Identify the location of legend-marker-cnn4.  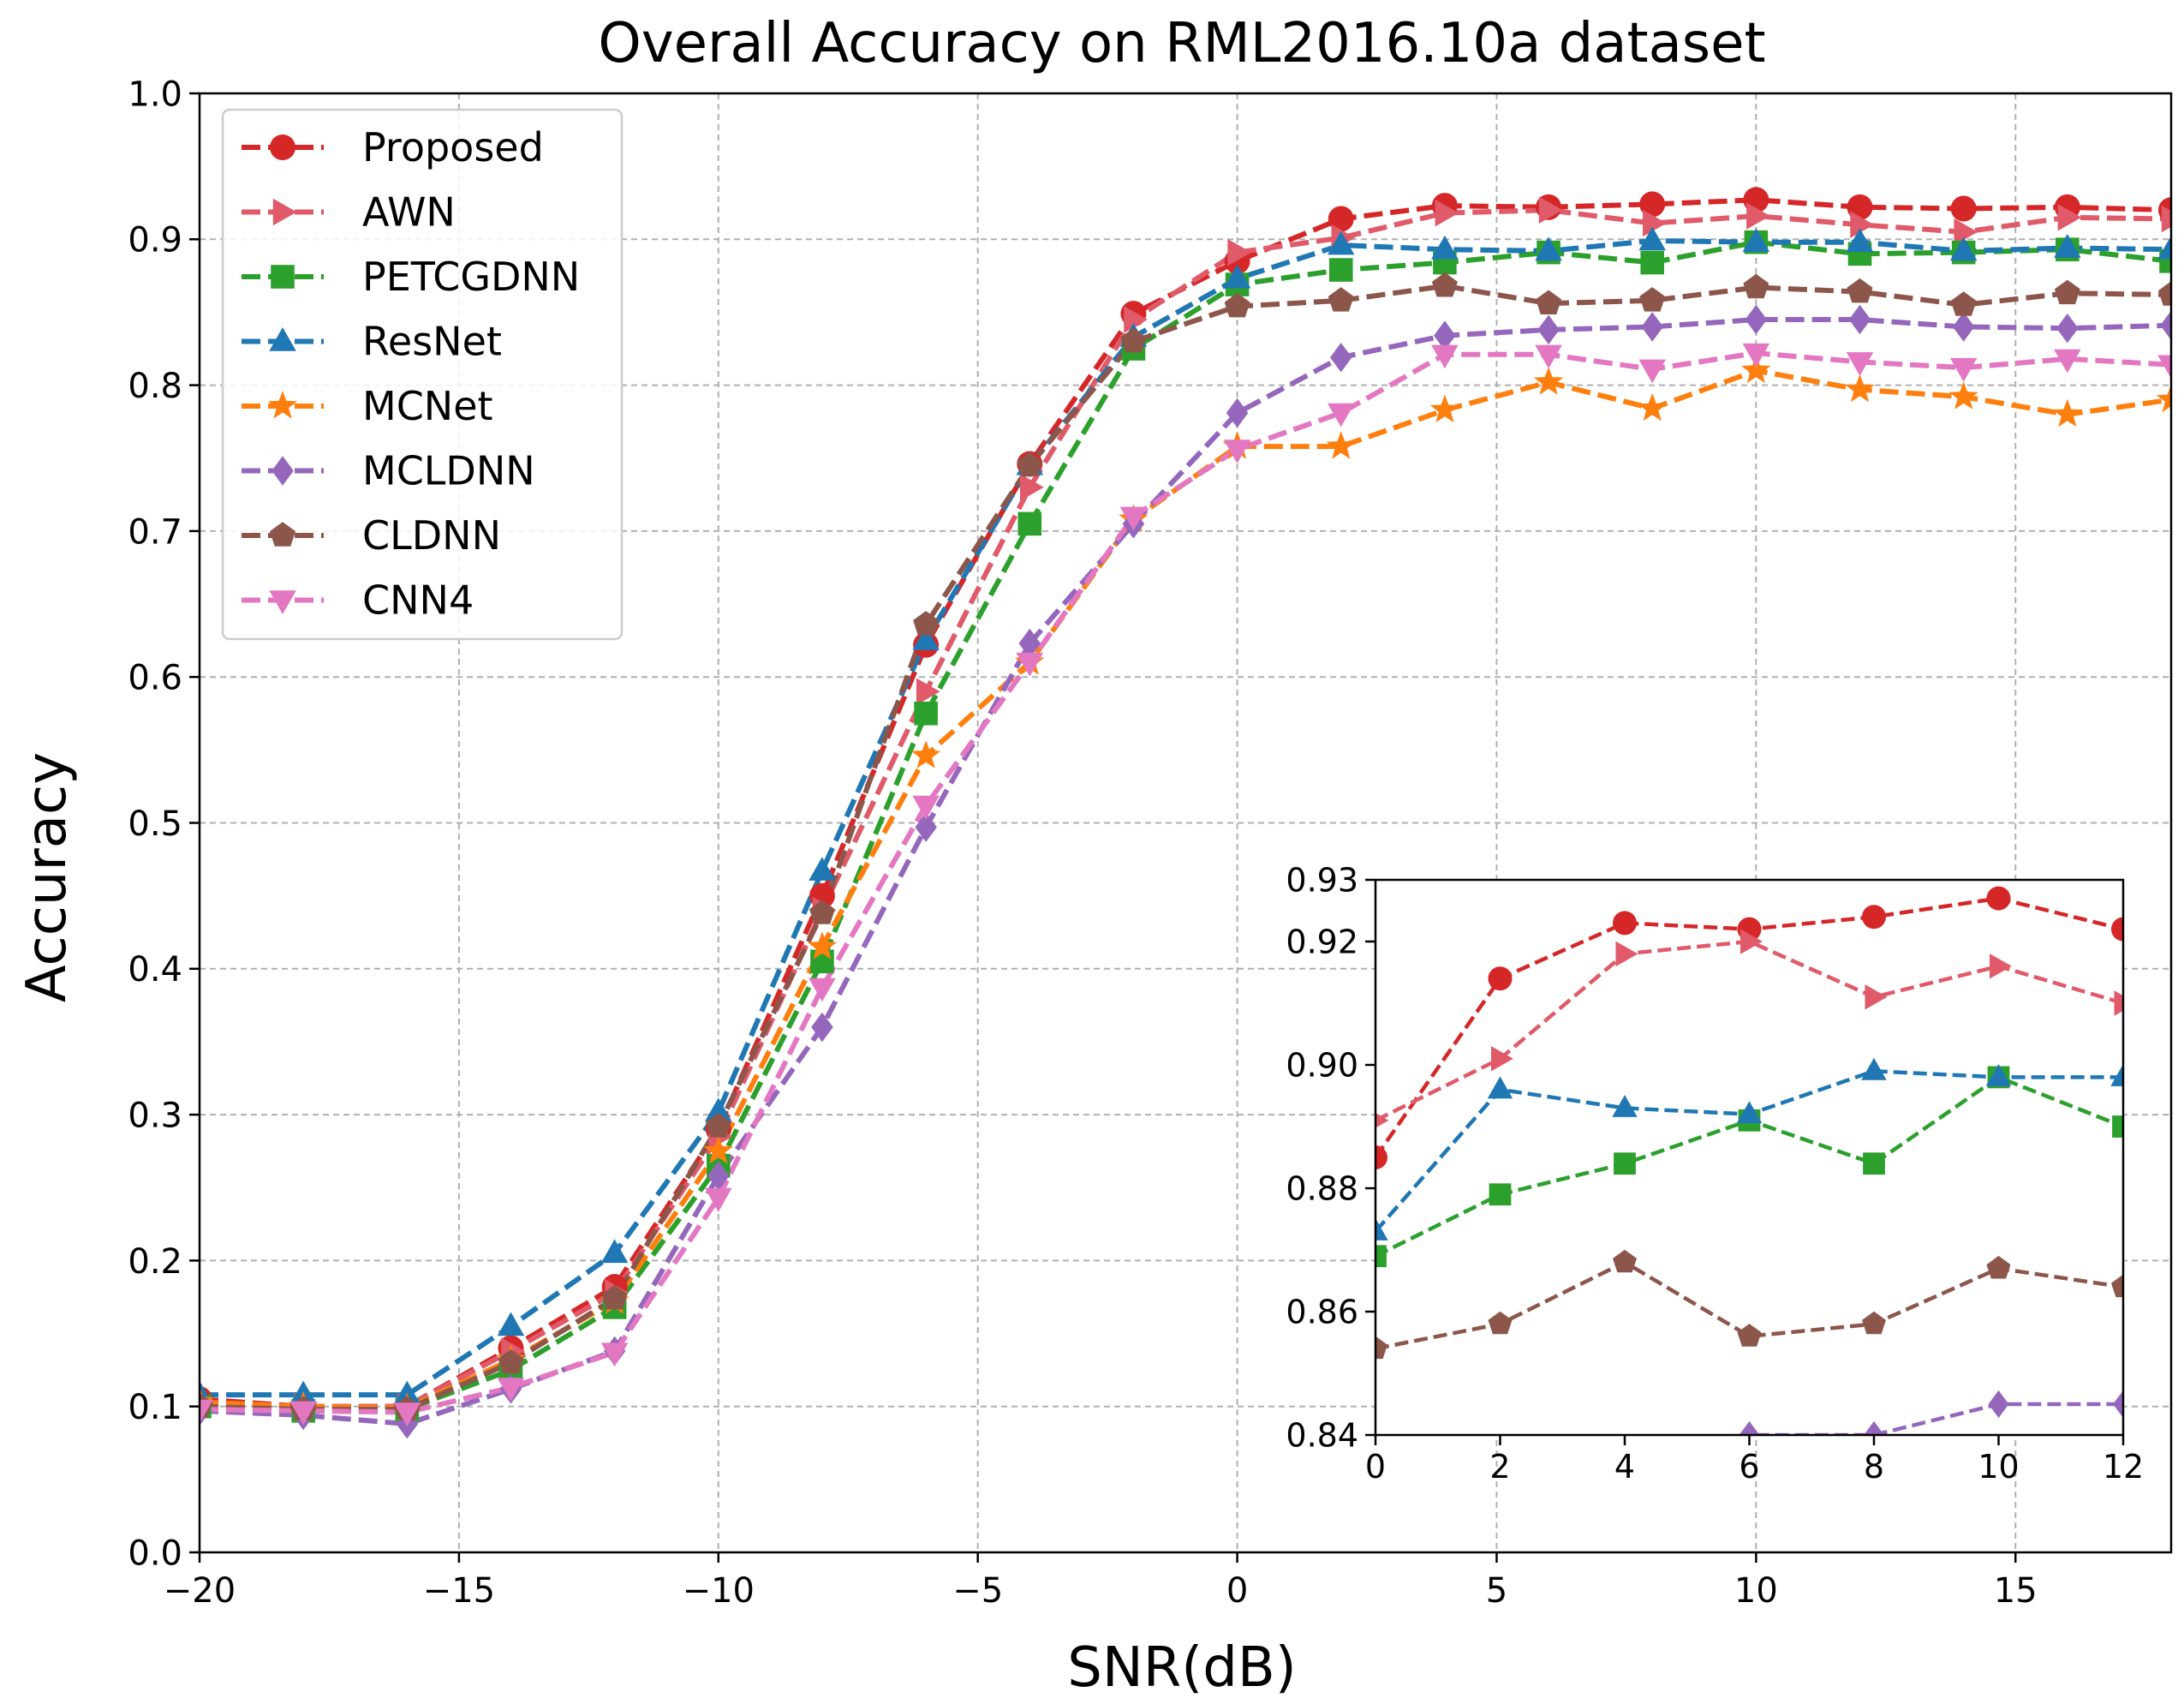
(282, 602).